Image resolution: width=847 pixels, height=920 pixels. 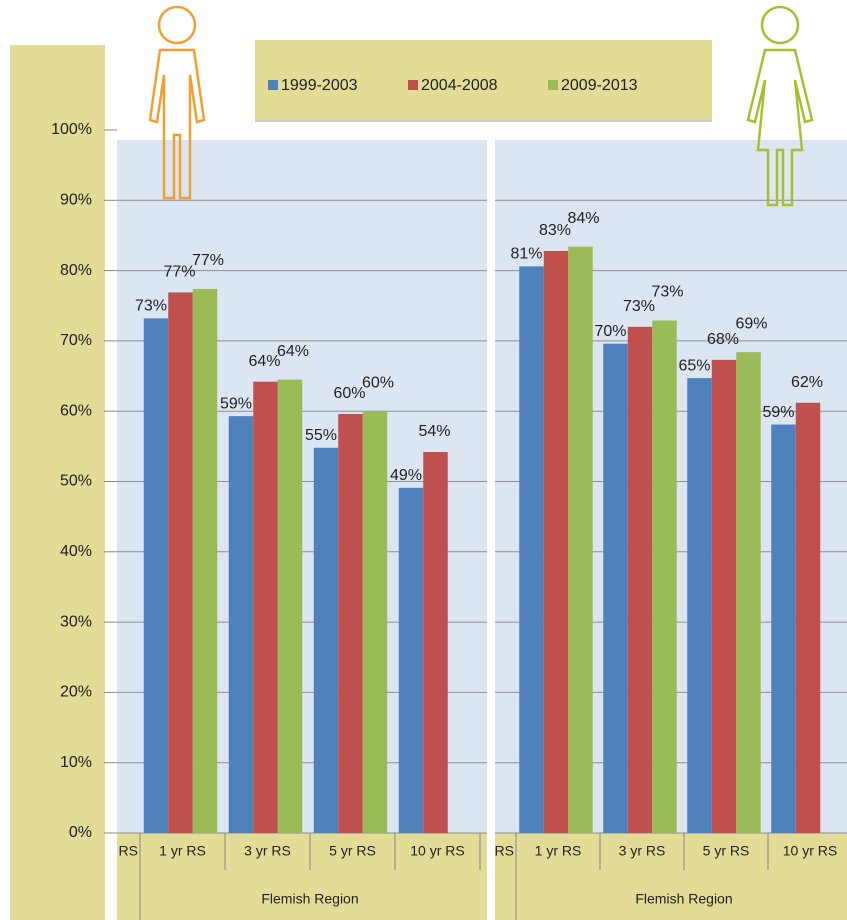 What do you see at coordinates (723, 339) in the screenshot?
I see `data-label: 68%` at bounding box center [723, 339].